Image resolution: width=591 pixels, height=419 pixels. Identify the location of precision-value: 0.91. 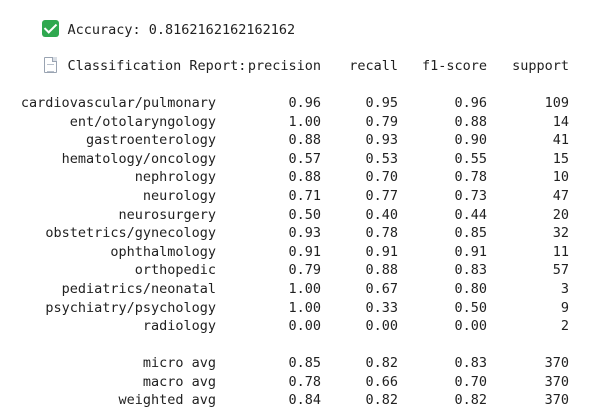
(304, 251).